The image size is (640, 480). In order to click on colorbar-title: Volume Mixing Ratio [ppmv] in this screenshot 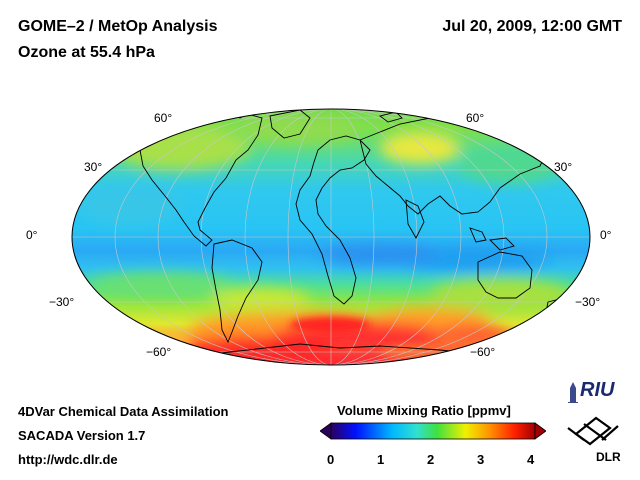, I will do `click(424, 410)`.